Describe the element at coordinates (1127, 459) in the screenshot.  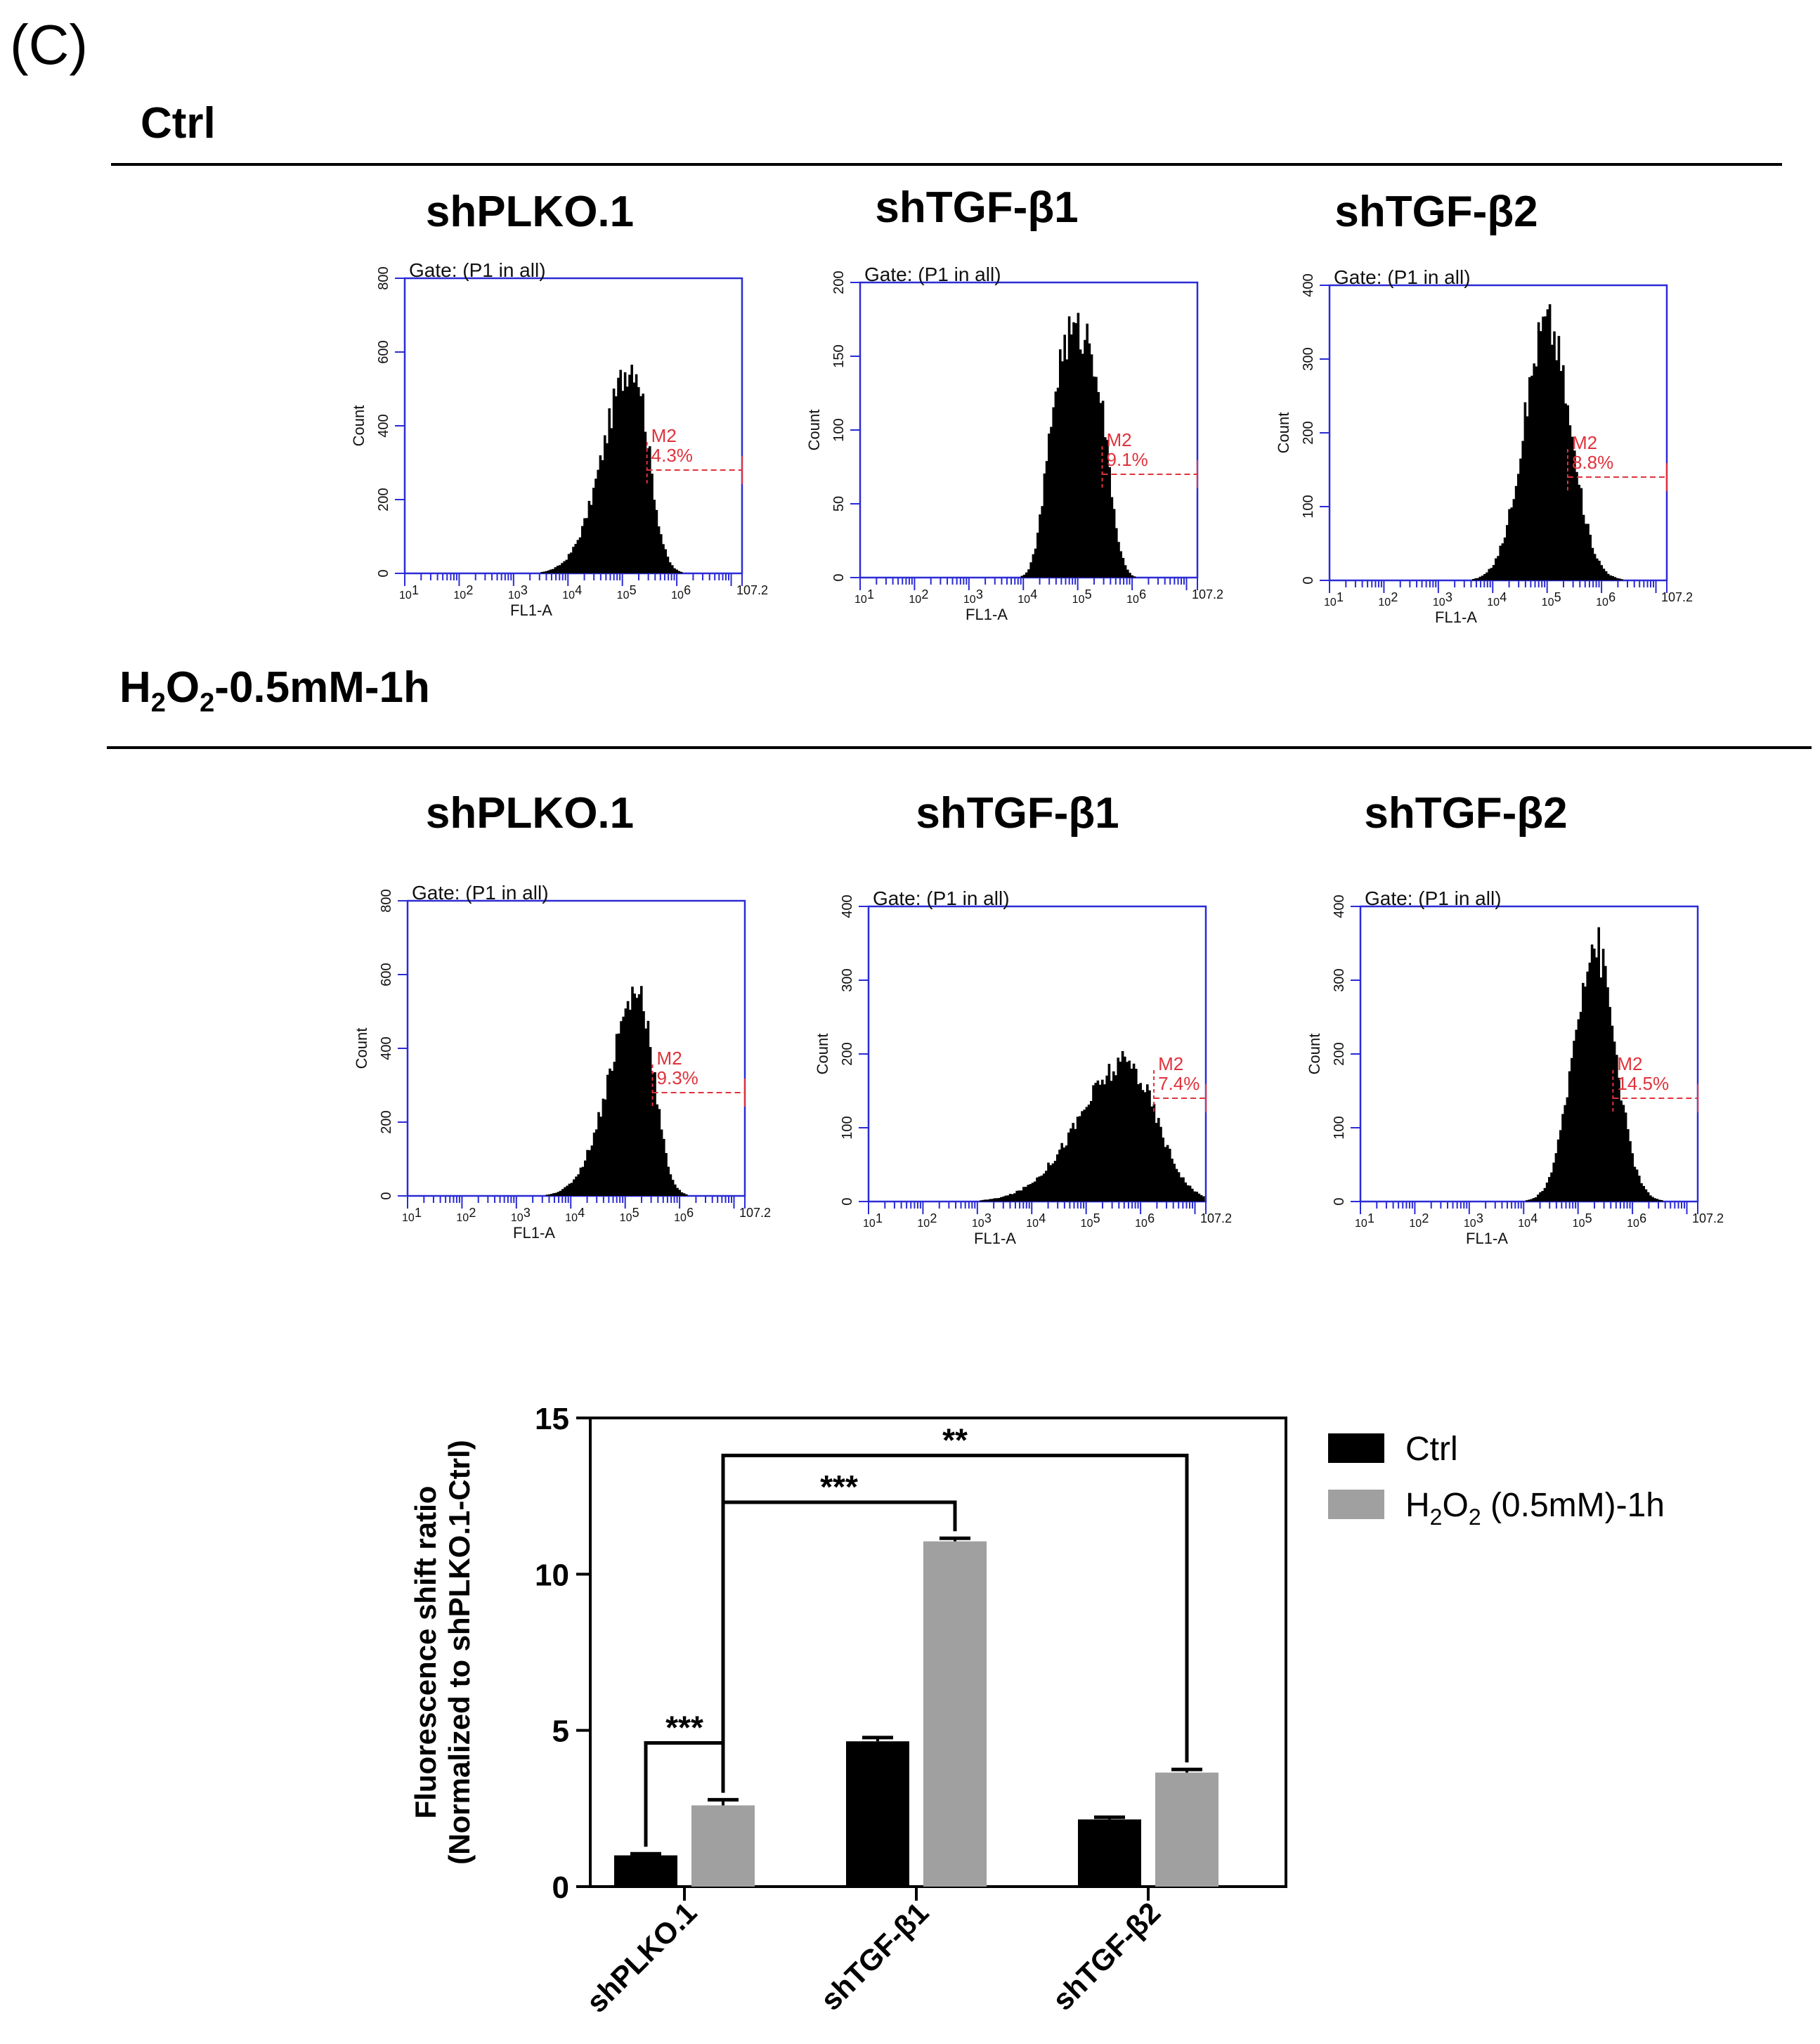
I see `marker-percent: 9.1%` at that location.